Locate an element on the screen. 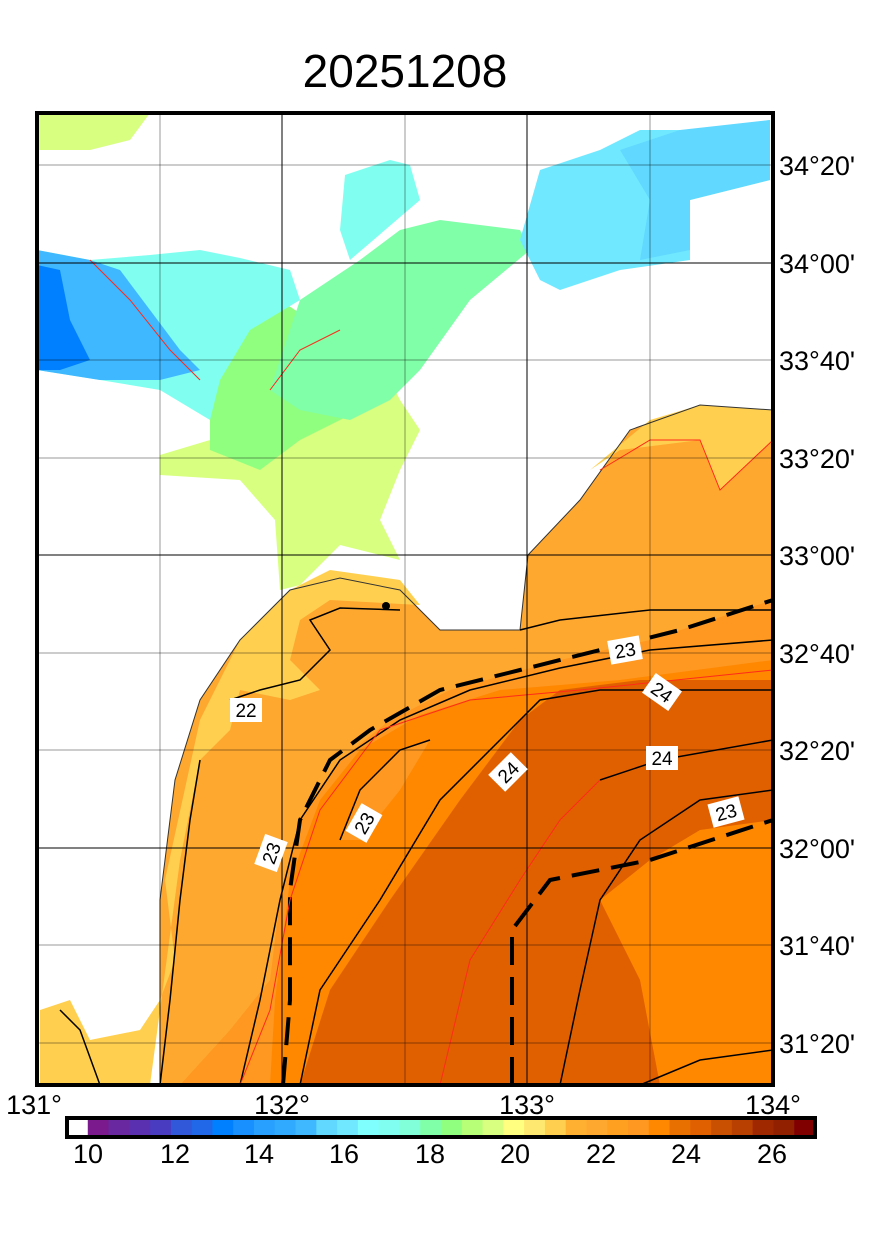  colorbar-tick: 22 is located at coordinates (601, 1154).